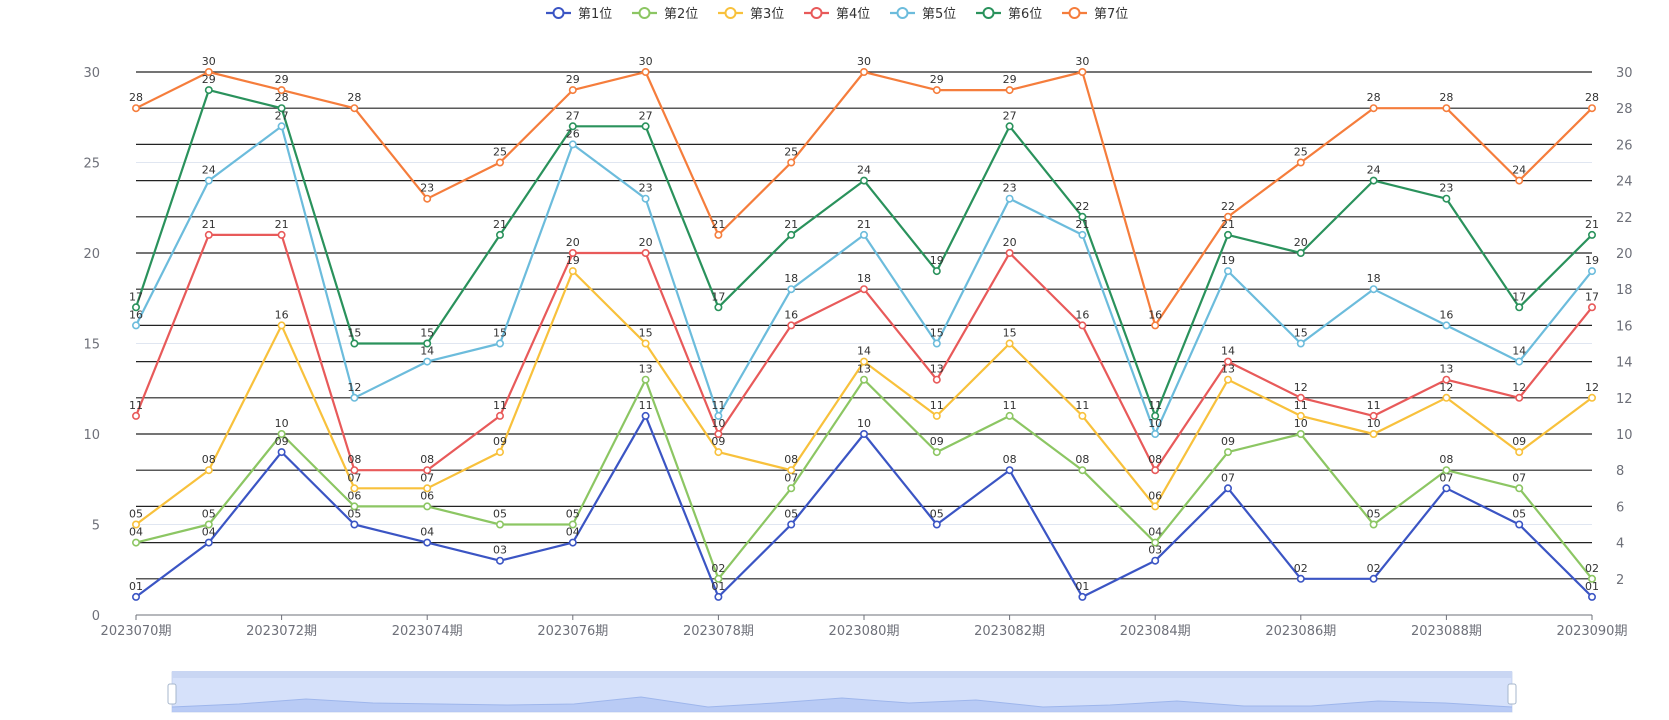 The width and height of the screenshot is (1669, 720). I want to click on legend-item-7: 第7位, so click(1095, 14).